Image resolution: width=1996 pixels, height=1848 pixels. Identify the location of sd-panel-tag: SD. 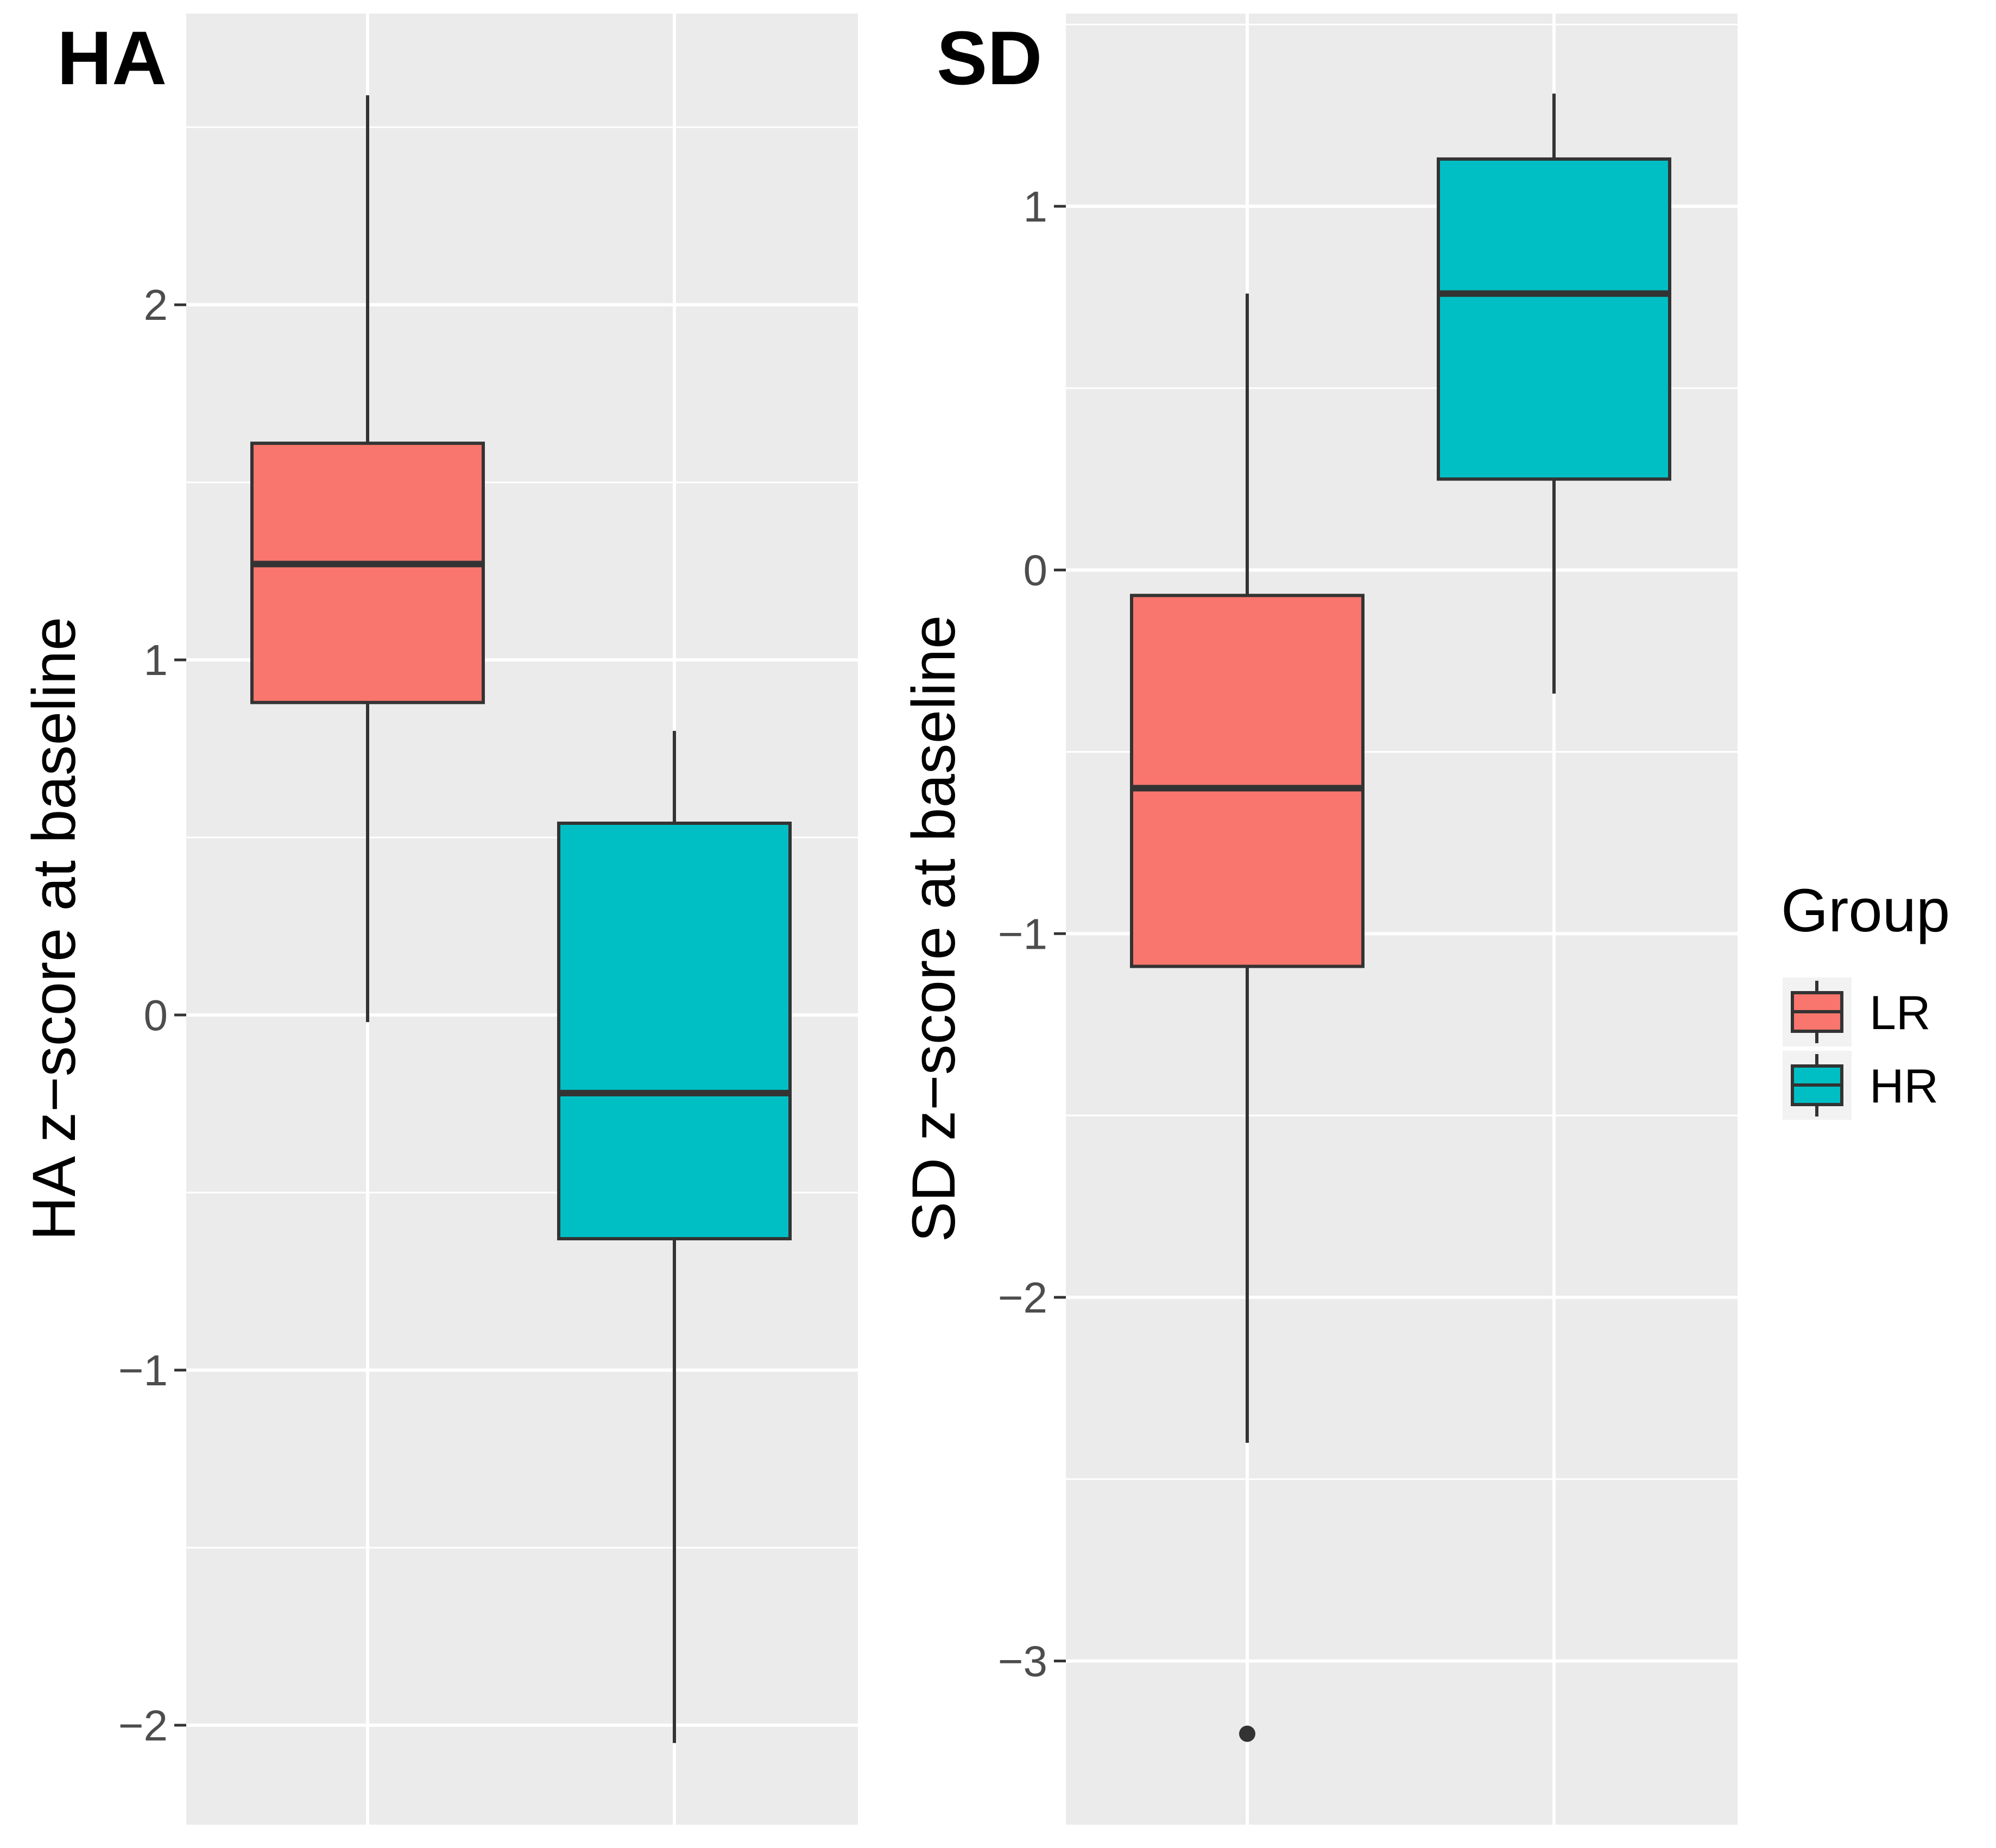
(989, 58).